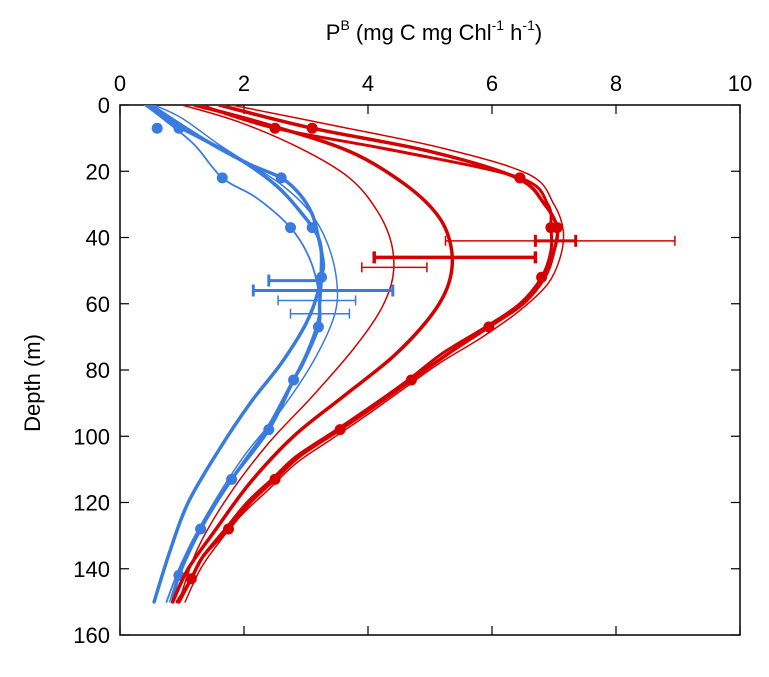 Image resolution: width=769 pixels, height=677 pixels. Describe the element at coordinates (104, 105) in the screenshot. I see `y-tick-label: 0` at that location.